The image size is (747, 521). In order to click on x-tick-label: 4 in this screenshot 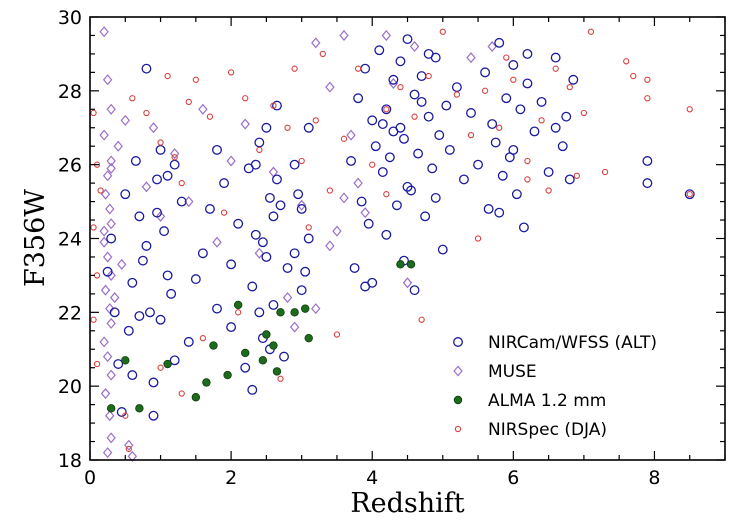, I will do `click(372, 478)`.